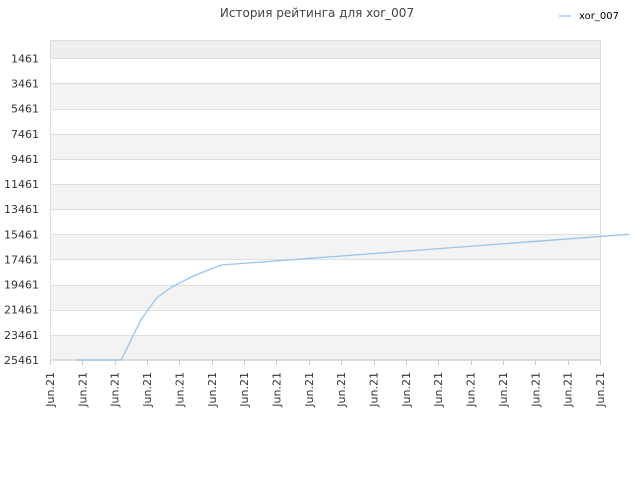 Image resolution: width=640 pixels, height=480 pixels. Describe the element at coordinates (317, 13) in the screenshot. I see `chart-title: История рейтинга для xor_007` at that location.